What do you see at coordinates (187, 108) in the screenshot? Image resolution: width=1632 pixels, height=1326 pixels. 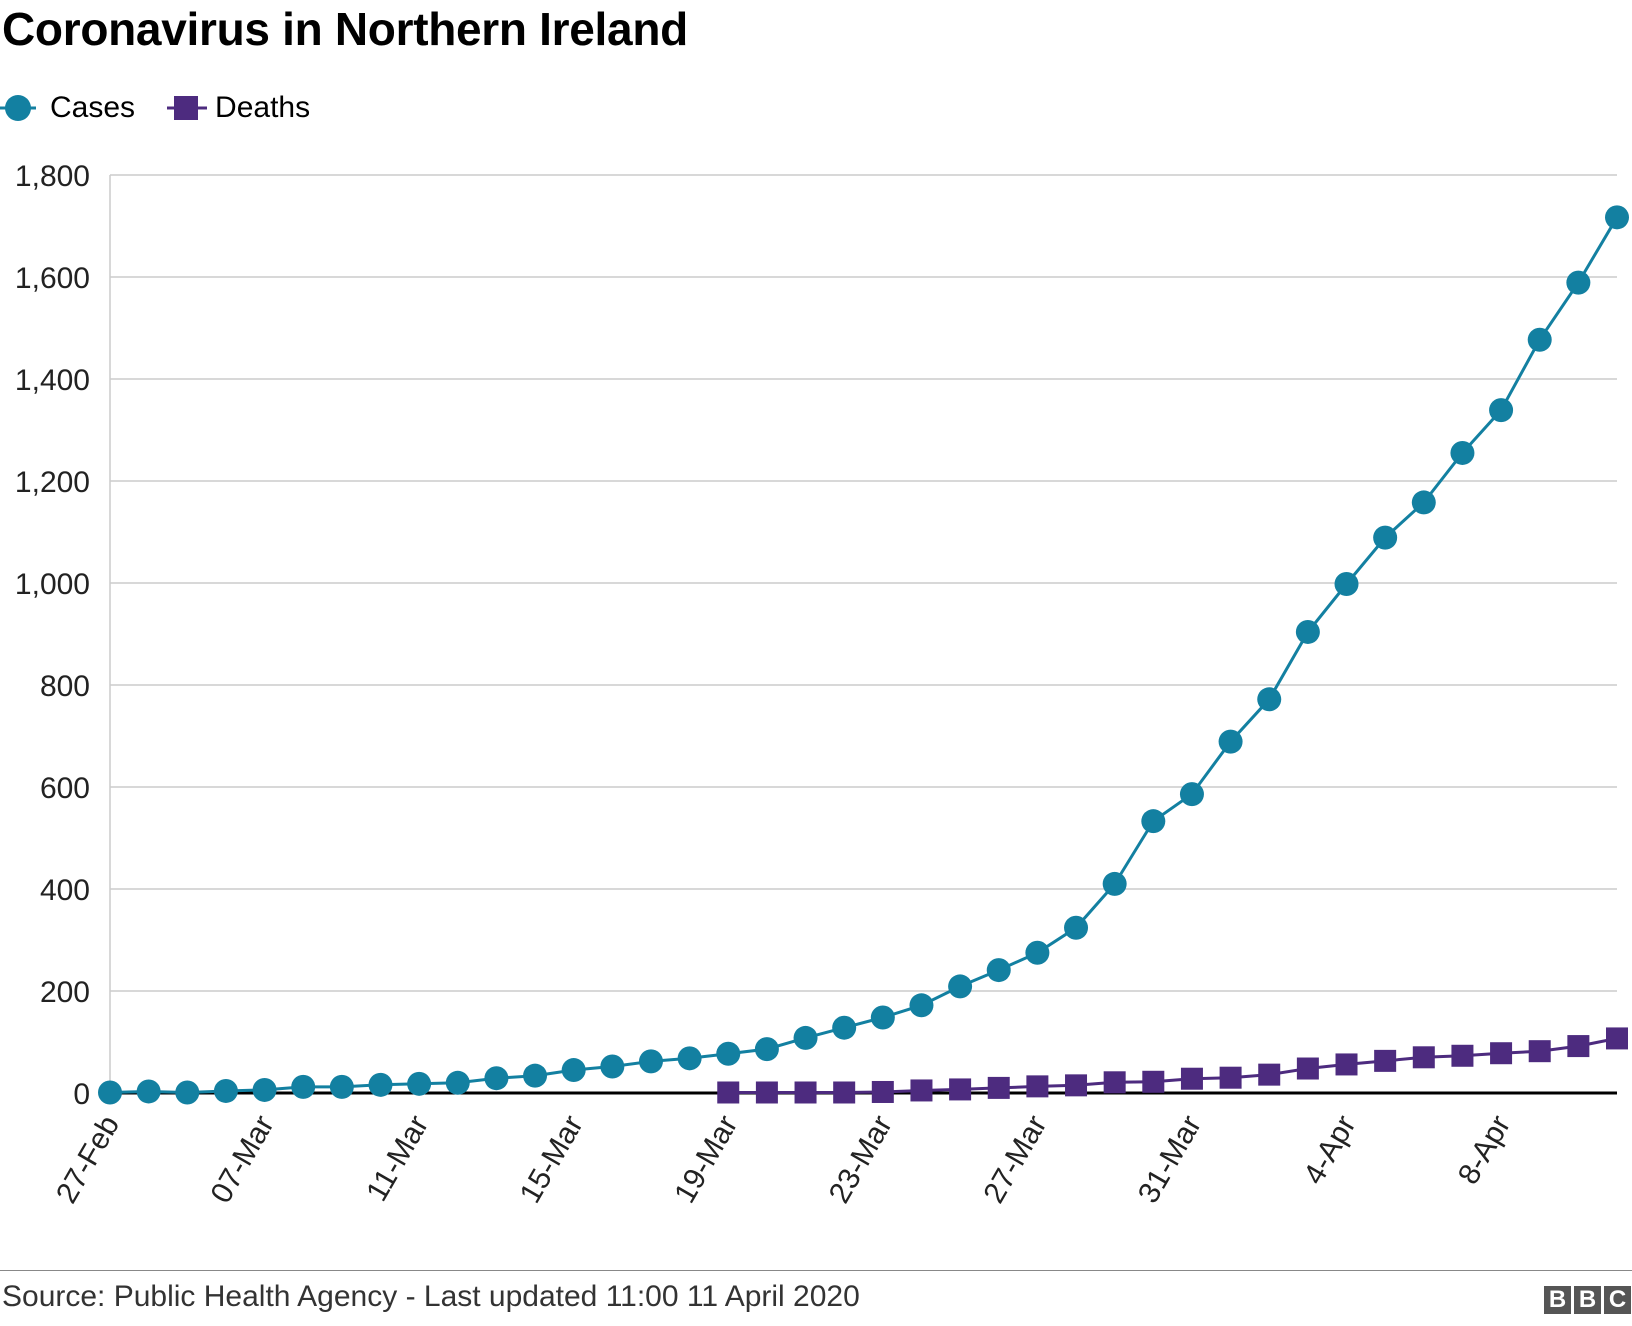 I see `deaths-legend-marker-icon` at bounding box center [187, 108].